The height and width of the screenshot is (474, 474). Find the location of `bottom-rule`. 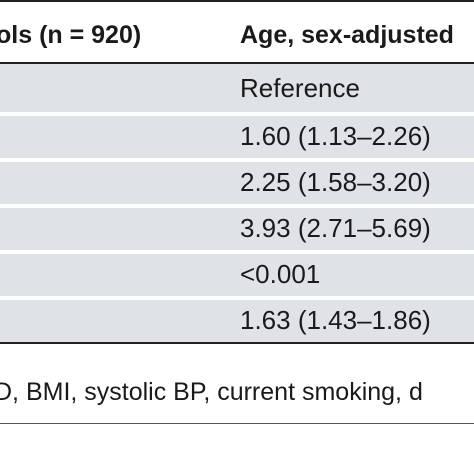

bottom-rule is located at coordinates (237, 343).